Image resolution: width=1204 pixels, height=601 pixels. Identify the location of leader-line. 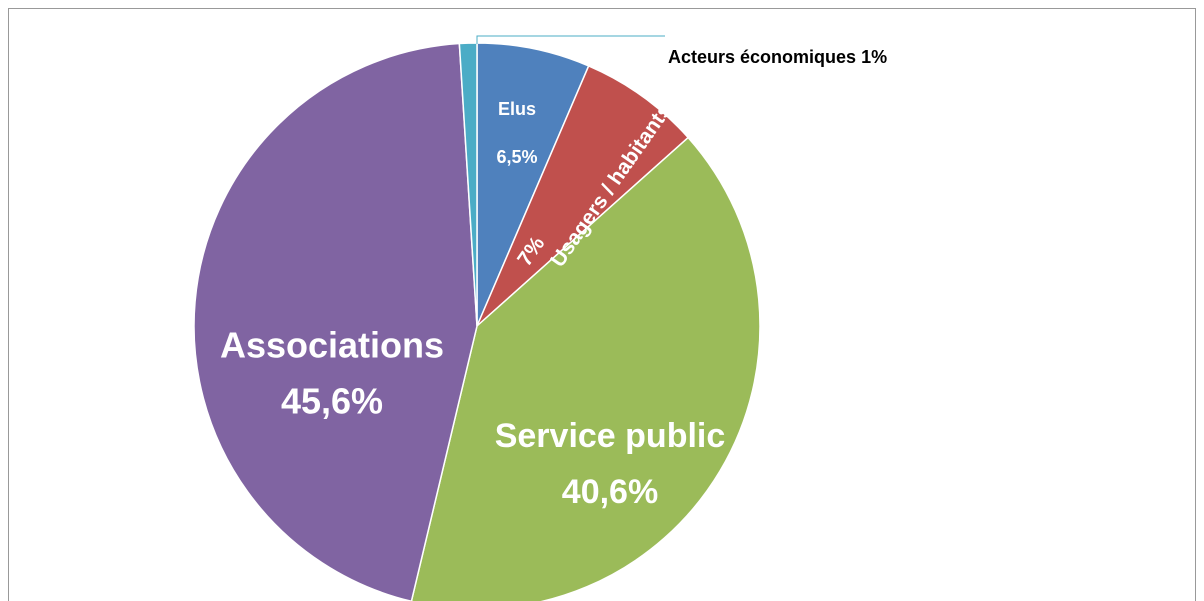
(570, 39).